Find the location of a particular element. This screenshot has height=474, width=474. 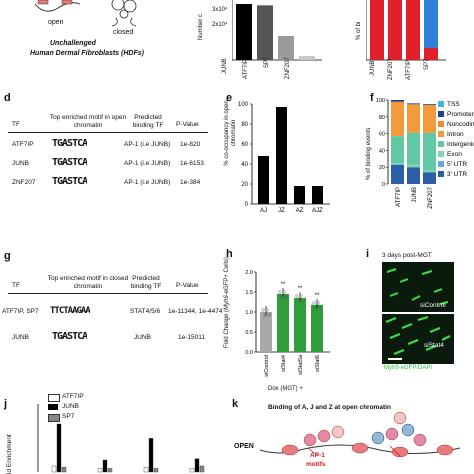

p-value: 1e-6153 is located at coordinates (192, 163).